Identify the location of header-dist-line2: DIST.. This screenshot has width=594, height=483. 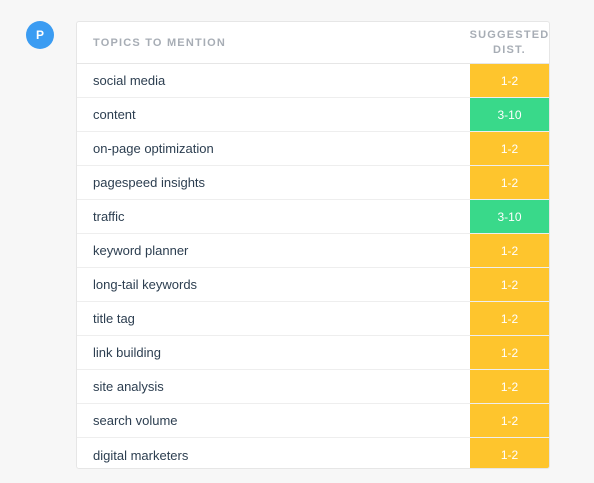
(509, 49).